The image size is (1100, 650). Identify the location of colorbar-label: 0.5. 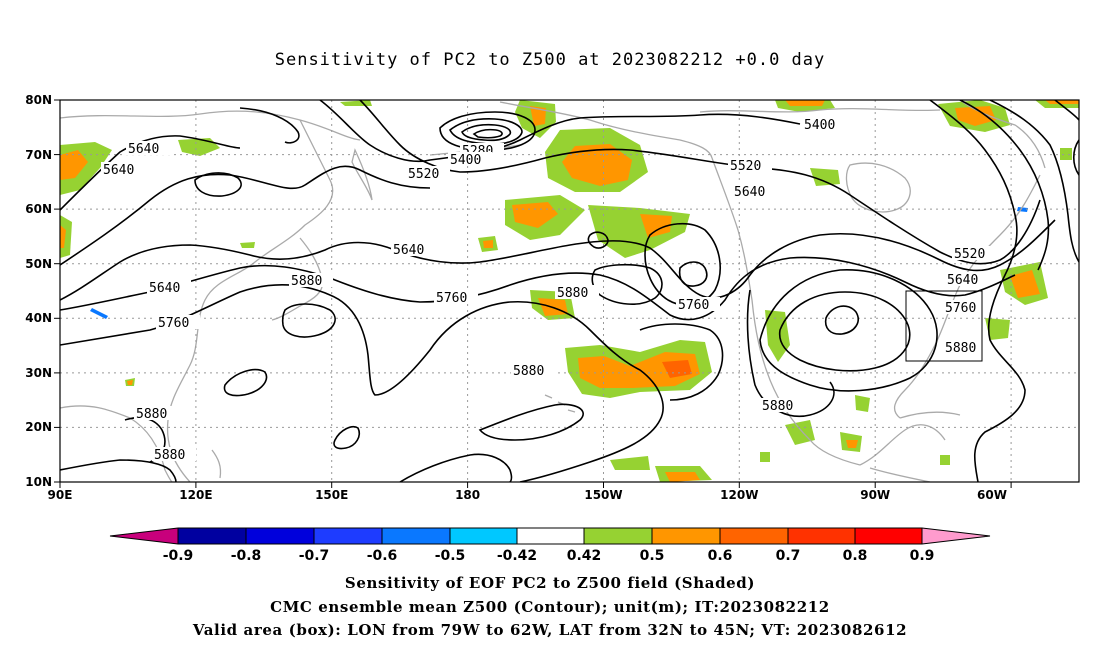
(652, 556).